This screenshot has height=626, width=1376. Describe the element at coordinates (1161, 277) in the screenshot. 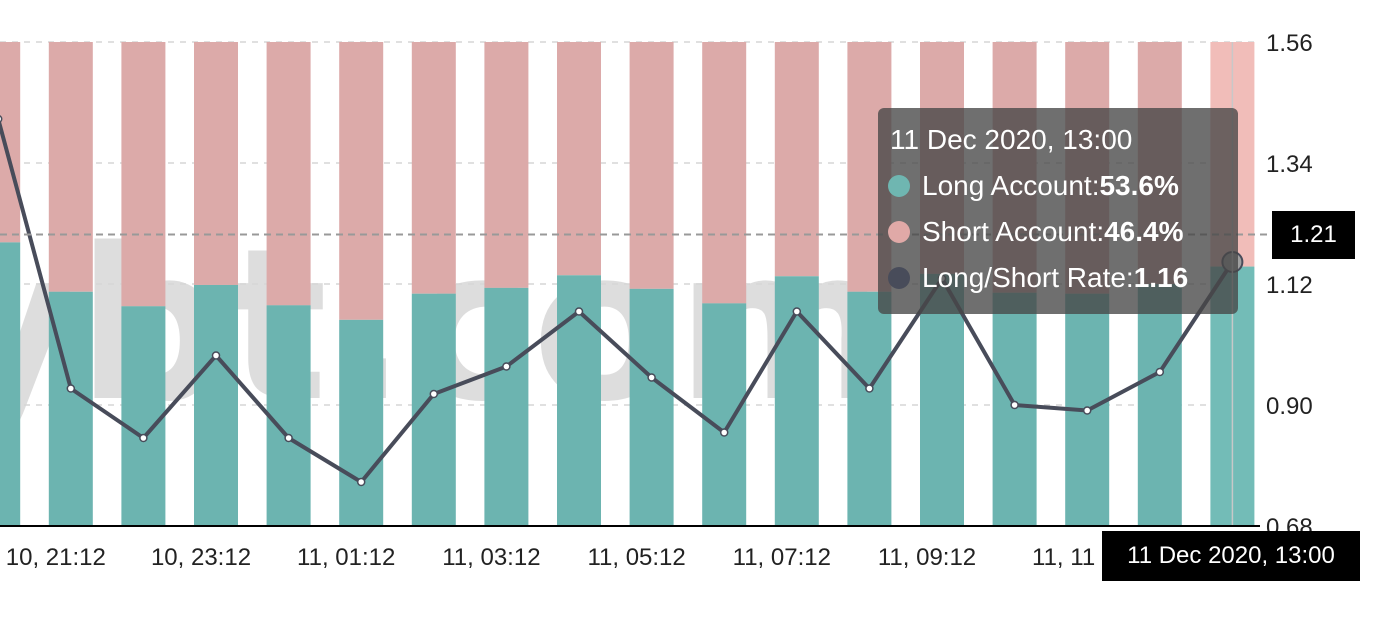

I see `tooltip-value-rate: 1.16` at that location.